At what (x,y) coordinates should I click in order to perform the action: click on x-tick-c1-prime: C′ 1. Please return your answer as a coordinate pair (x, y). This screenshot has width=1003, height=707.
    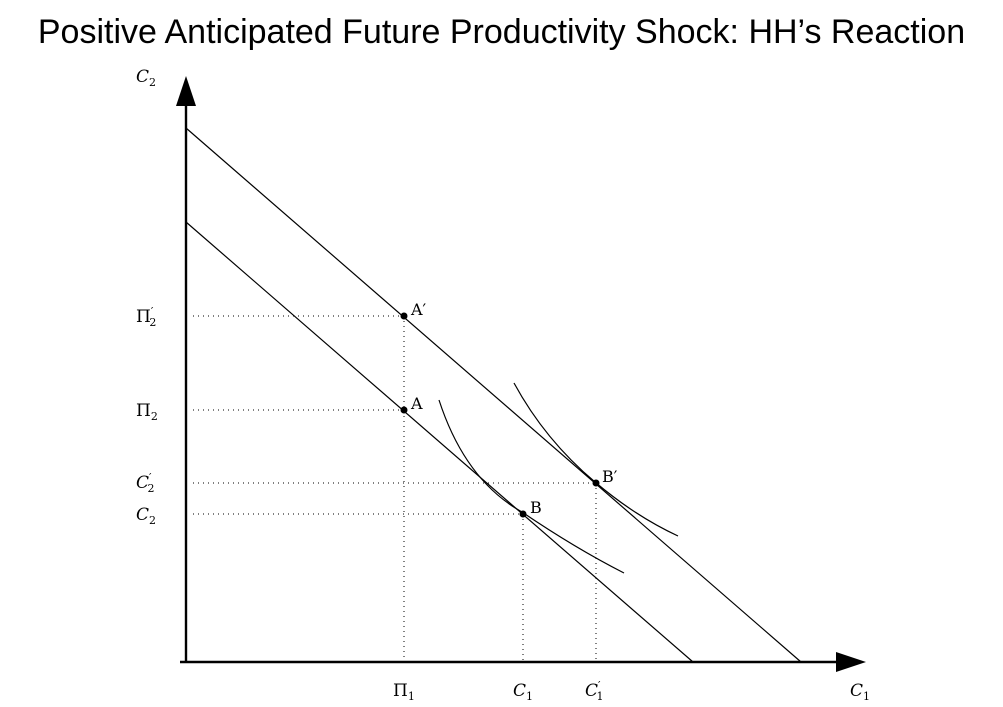
    Looking at the image, I should click on (594, 691).